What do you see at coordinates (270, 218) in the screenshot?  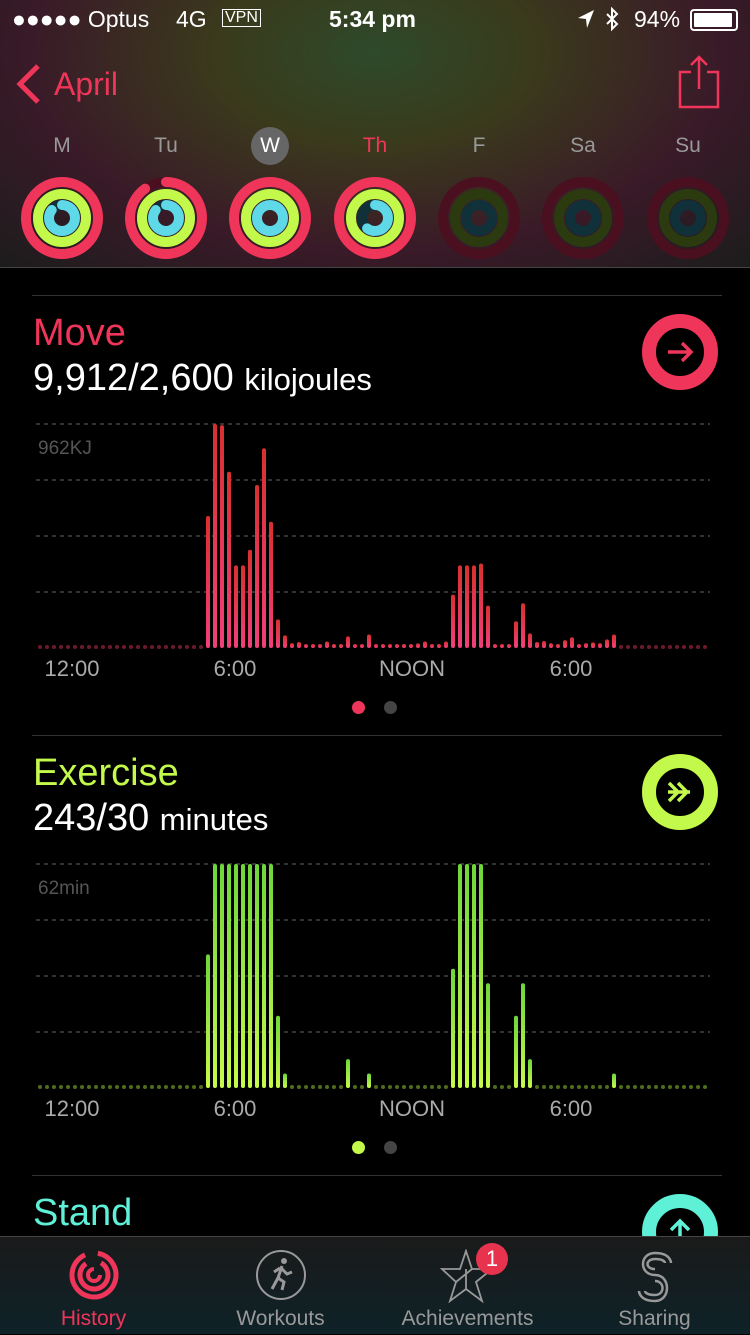 I see `activity-rings-w` at bounding box center [270, 218].